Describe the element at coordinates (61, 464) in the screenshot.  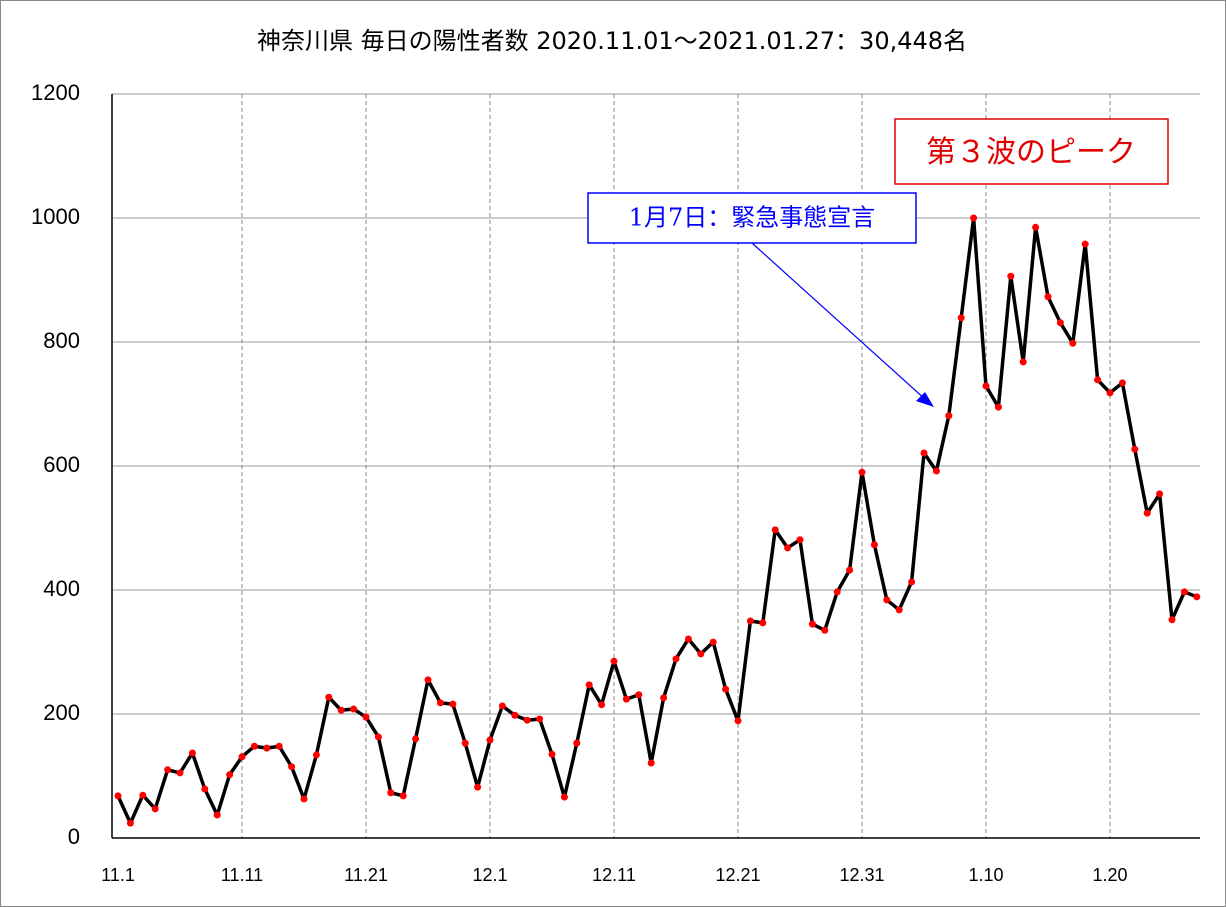
I see `y-tick-label: 600` at that location.